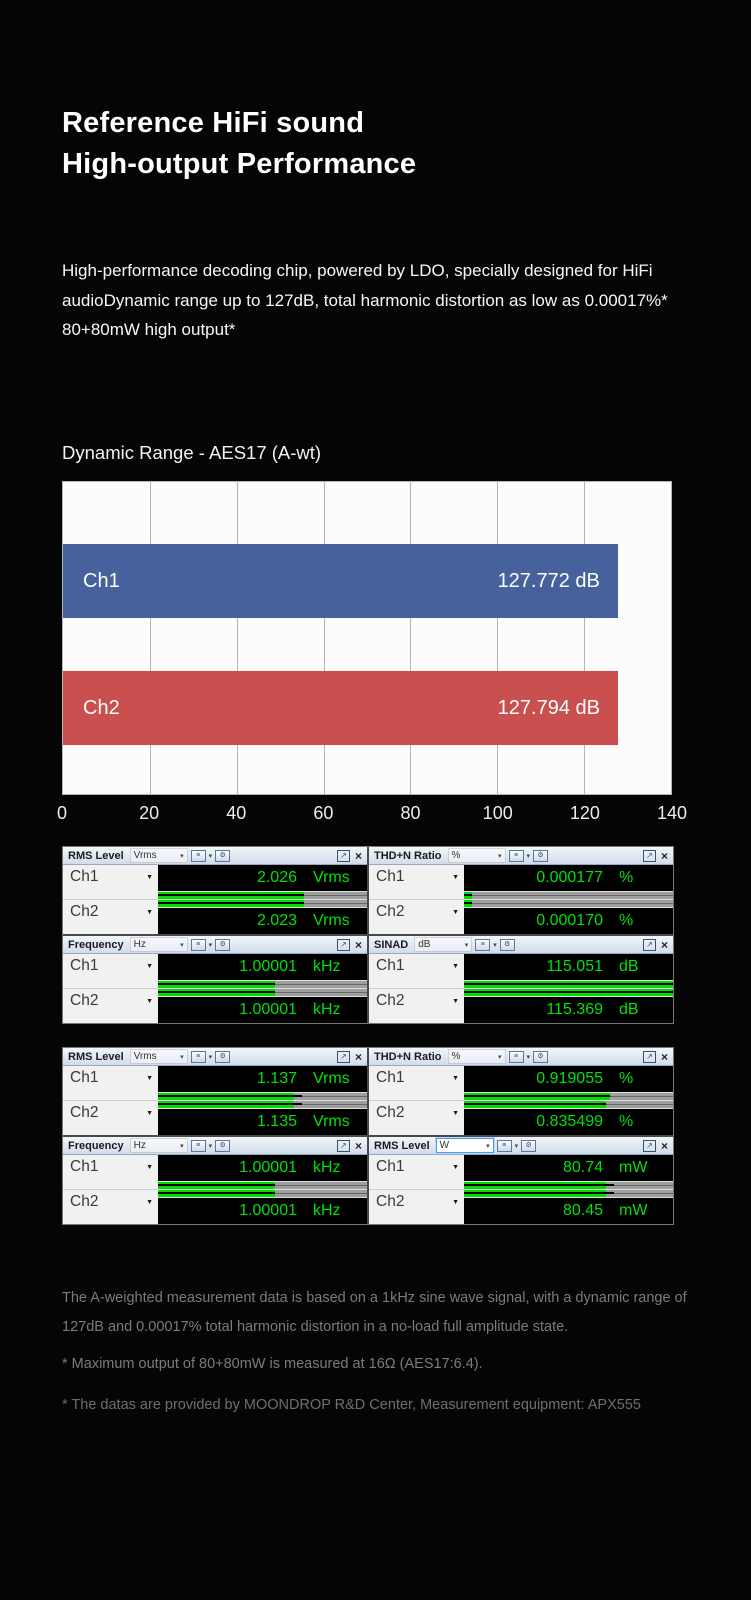 The image size is (751, 1600). I want to click on readout-value: 1.135, so click(276, 1121).